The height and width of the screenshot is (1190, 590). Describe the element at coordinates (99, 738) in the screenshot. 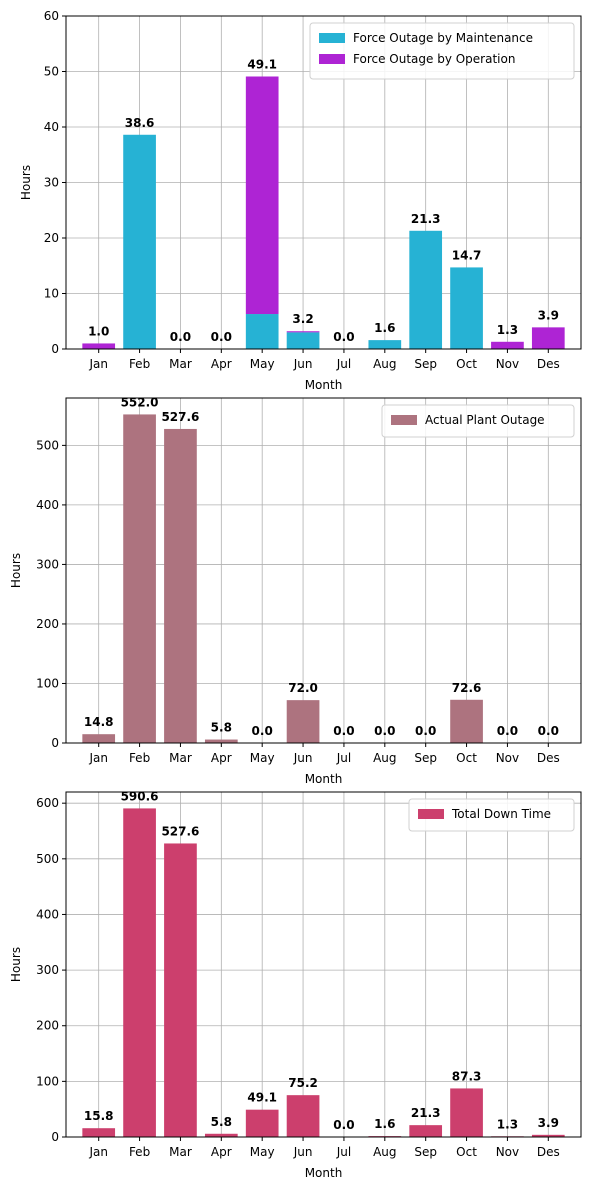

I see `bar-actual-plant-outage-jan` at that location.